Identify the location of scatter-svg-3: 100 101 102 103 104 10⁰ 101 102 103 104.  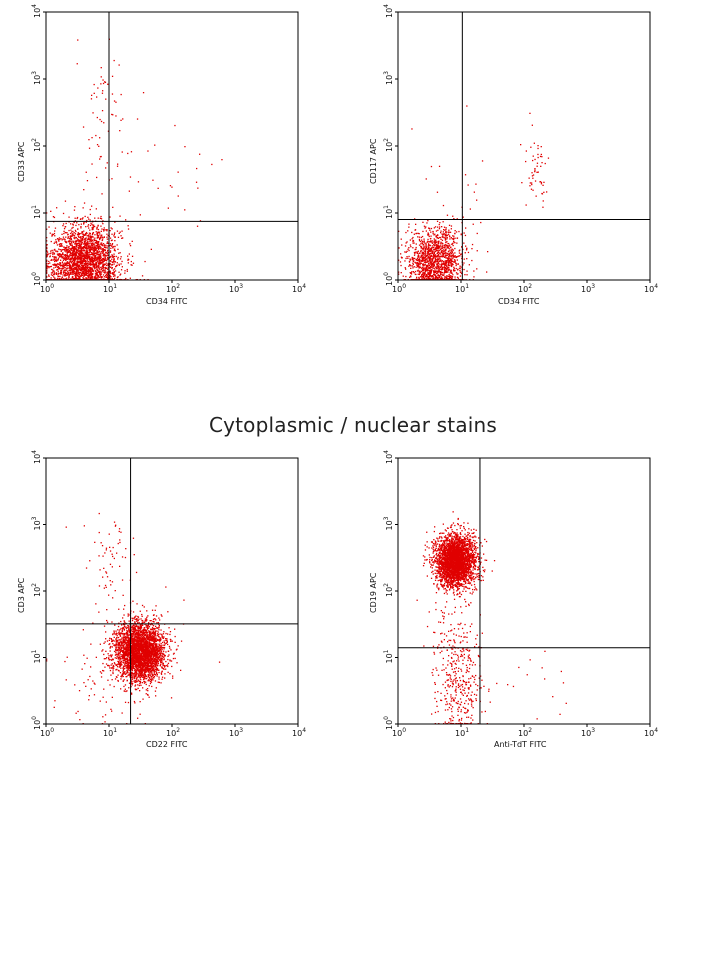
(168, 594).